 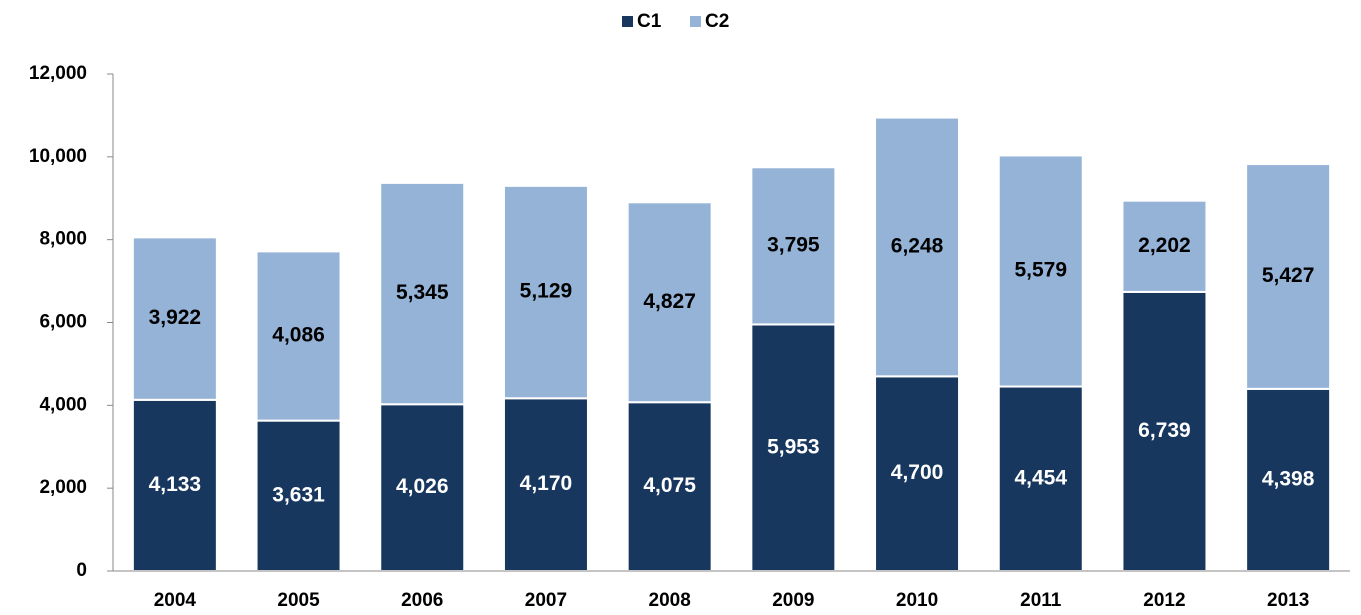 I want to click on data-label: 4,827, so click(x=669, y=301).